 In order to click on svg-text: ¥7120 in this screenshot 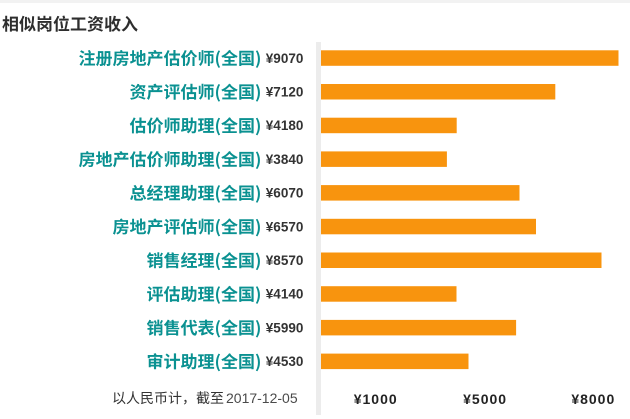, I will do `click(285, 91)`.